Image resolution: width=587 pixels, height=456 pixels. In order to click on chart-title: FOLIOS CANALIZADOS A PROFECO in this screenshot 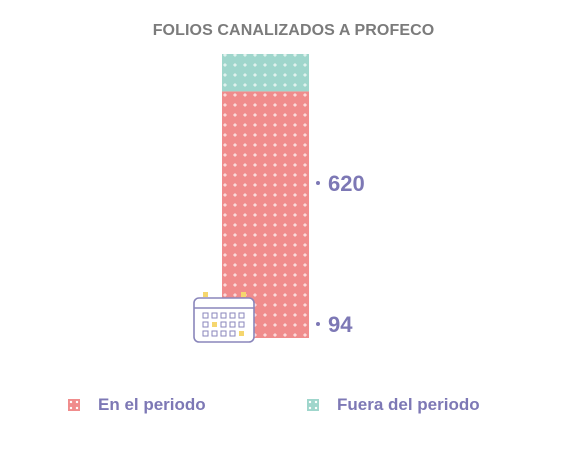, I will do `click(293, 30)`.